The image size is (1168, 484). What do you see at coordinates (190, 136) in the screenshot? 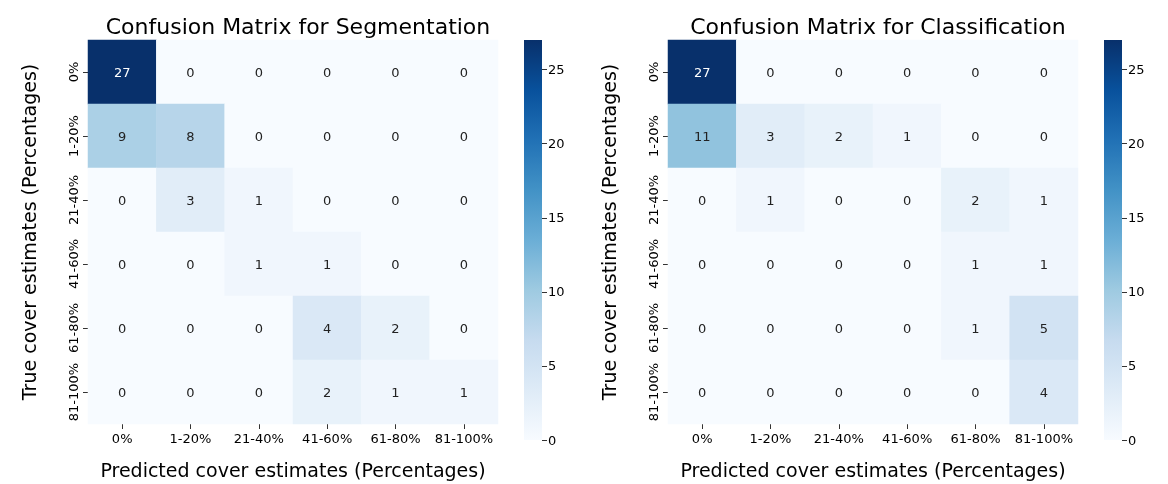
I see `data-label: 8` at bounding box center [190, 136].